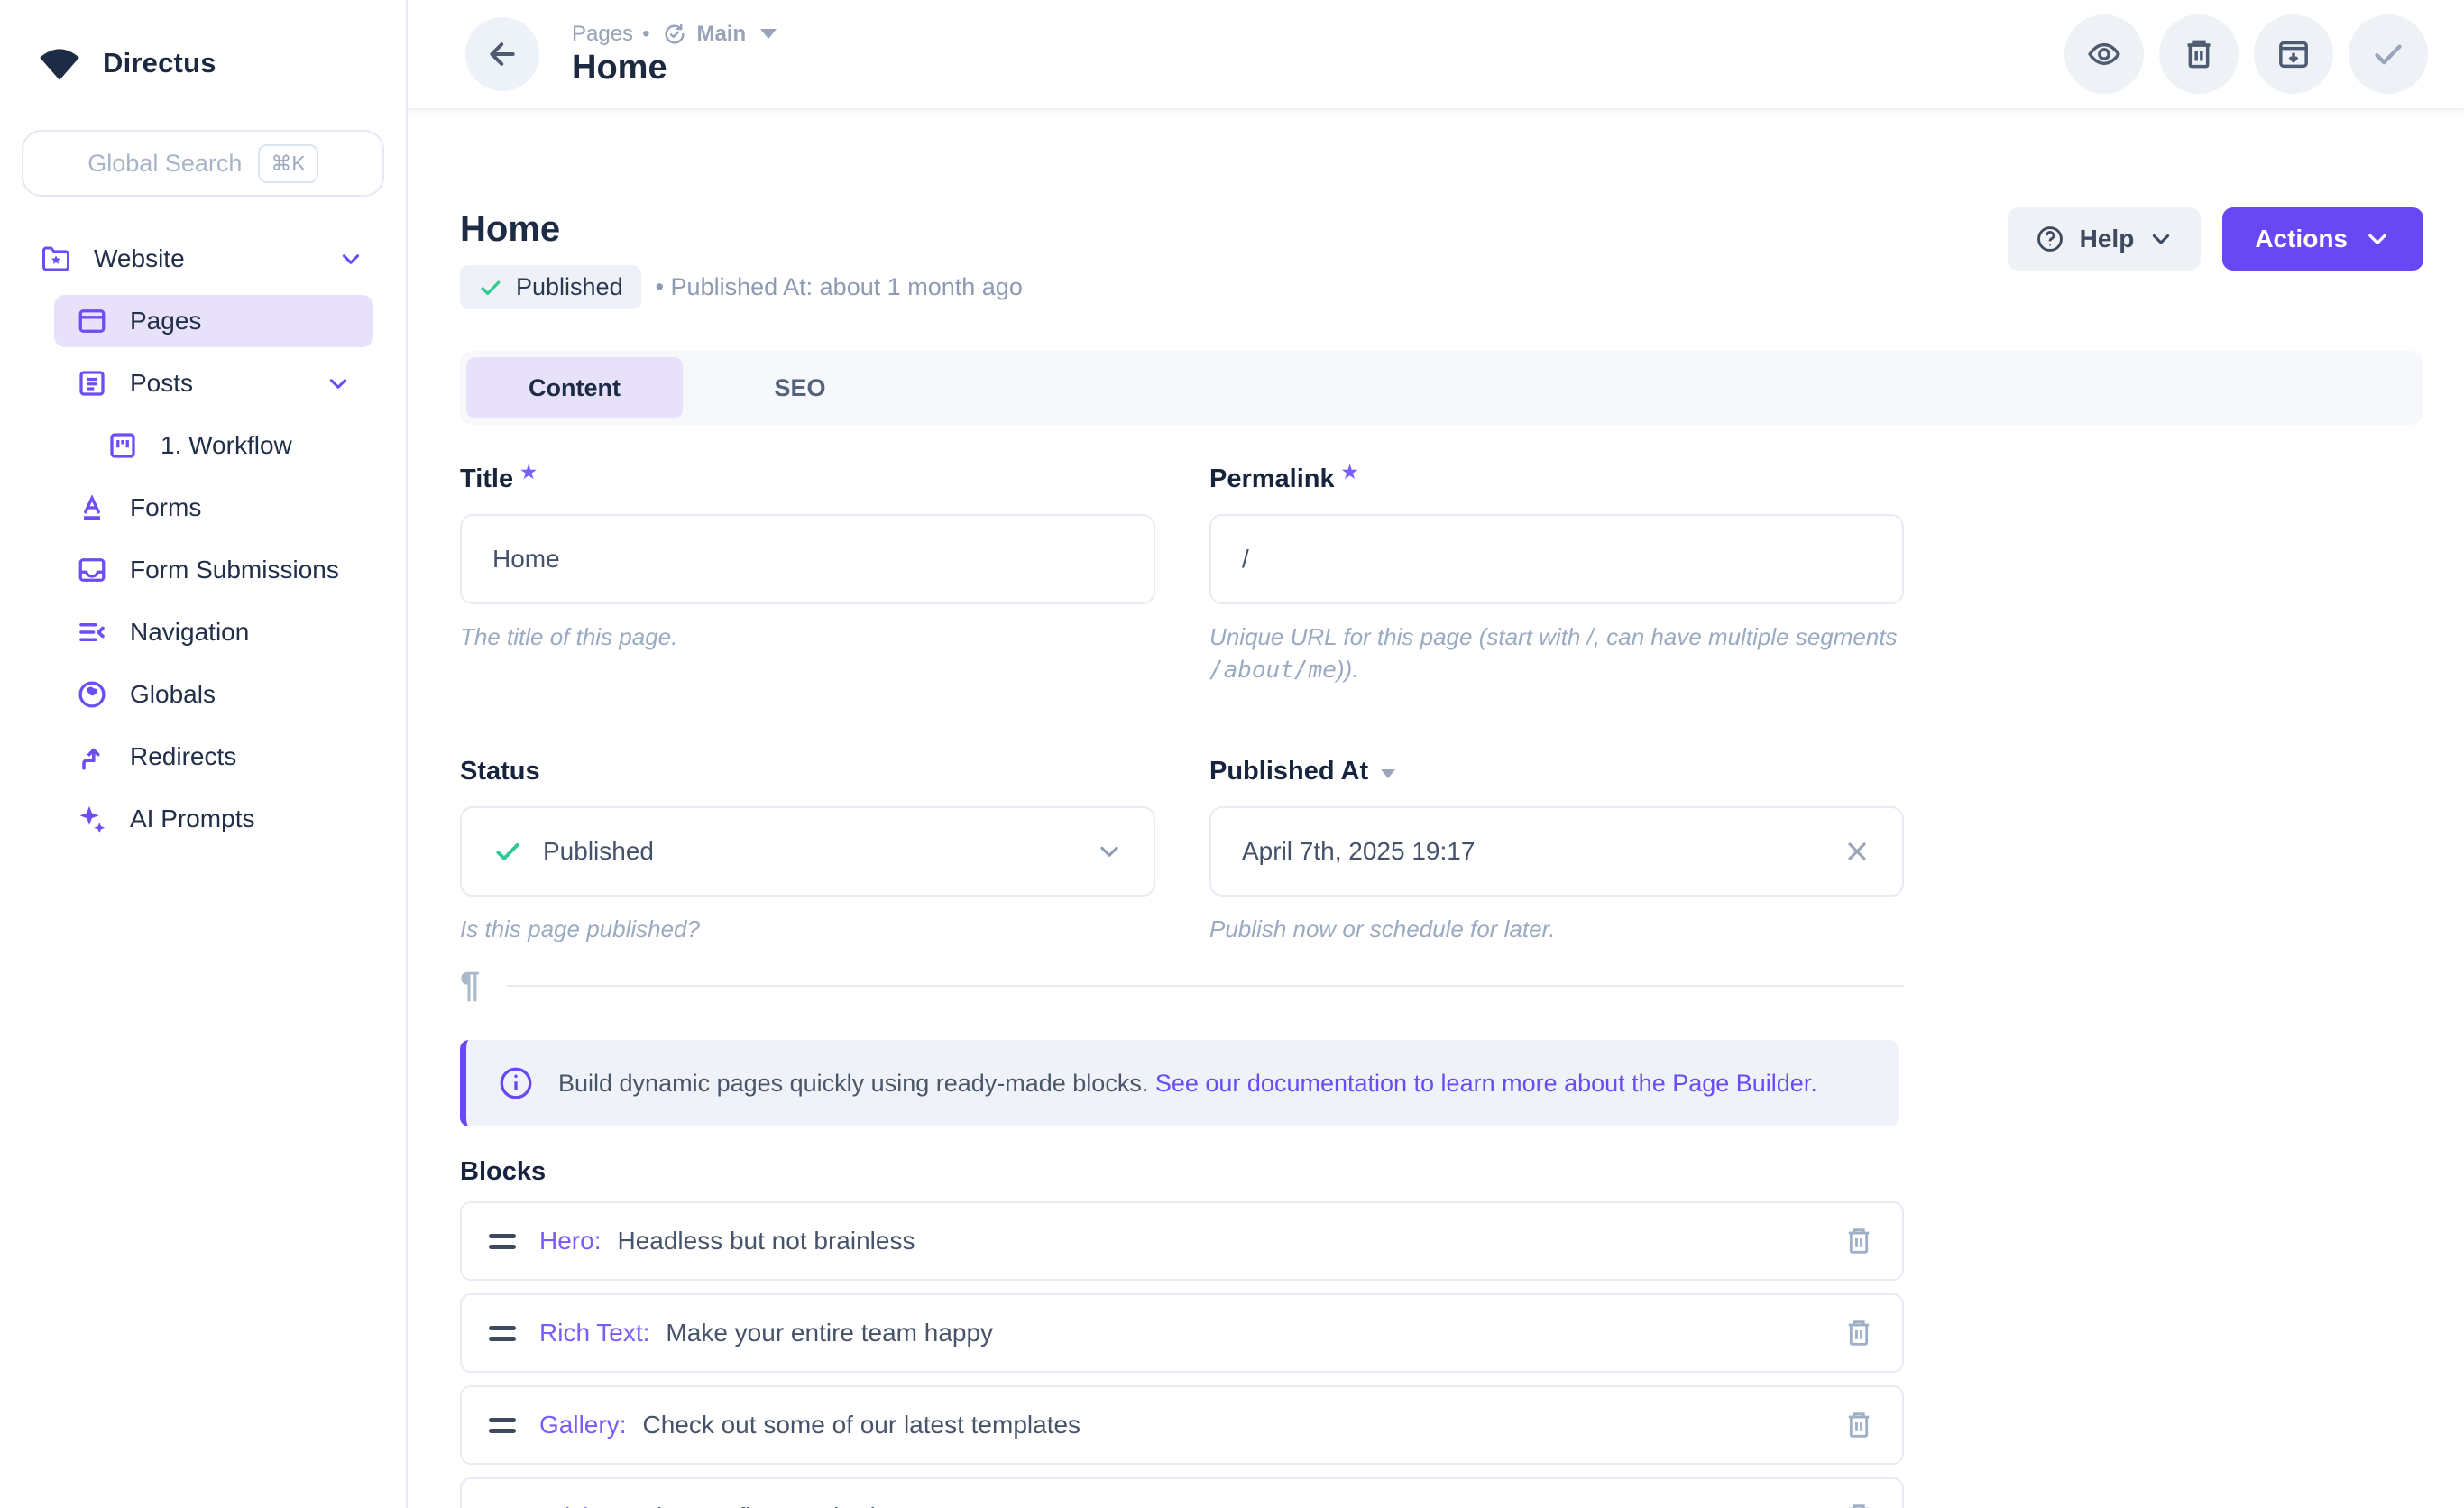  Describe the element at coordinates (165, 163) in the screenshot. I see `search-placeholder: Global Search` at that location.